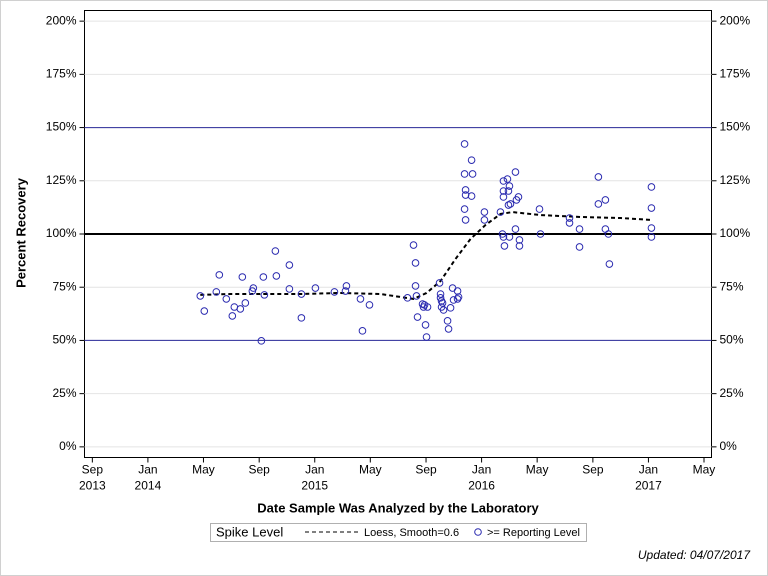 This screenshot has width=768, height=576. What do you see at coordinates (648, 486) in the screenshot?
I see `x-year-label: 2017` at bounding box center [648, 486].